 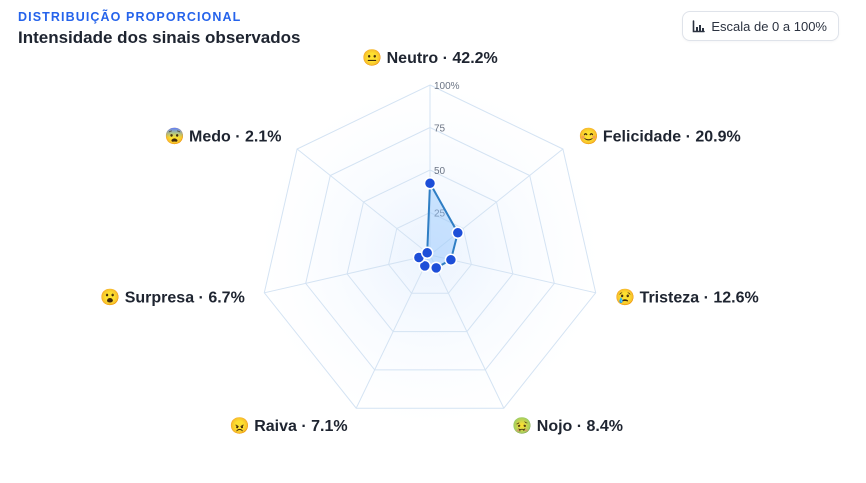 What do you see at coordinates (112, 297) in the screenshot?
I see `category-emoji: 😮` at bounding box center [112, 297].